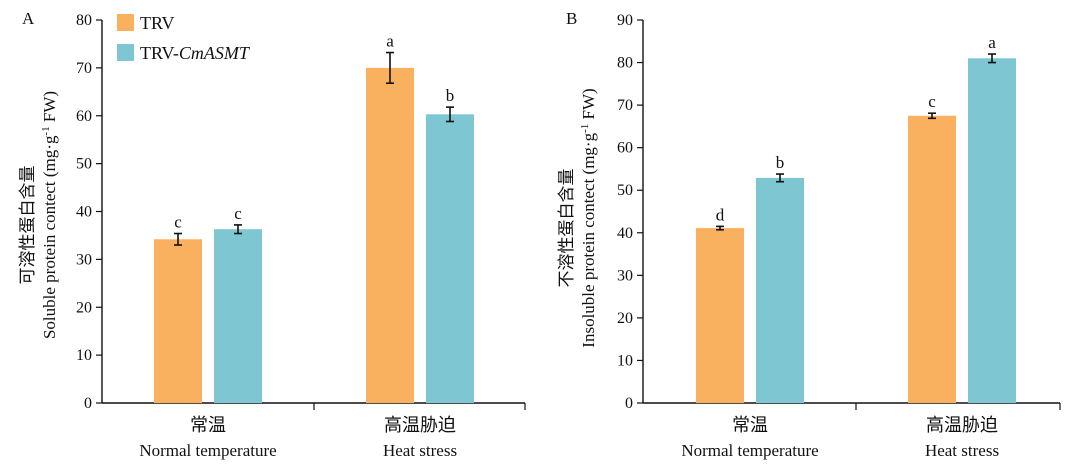 The height and width of the screenshot is (473, 1080). Describe the element at coordinates (125, 52) in the screenshot. I see `legend-swatch-trv-cmasmt` at that location.